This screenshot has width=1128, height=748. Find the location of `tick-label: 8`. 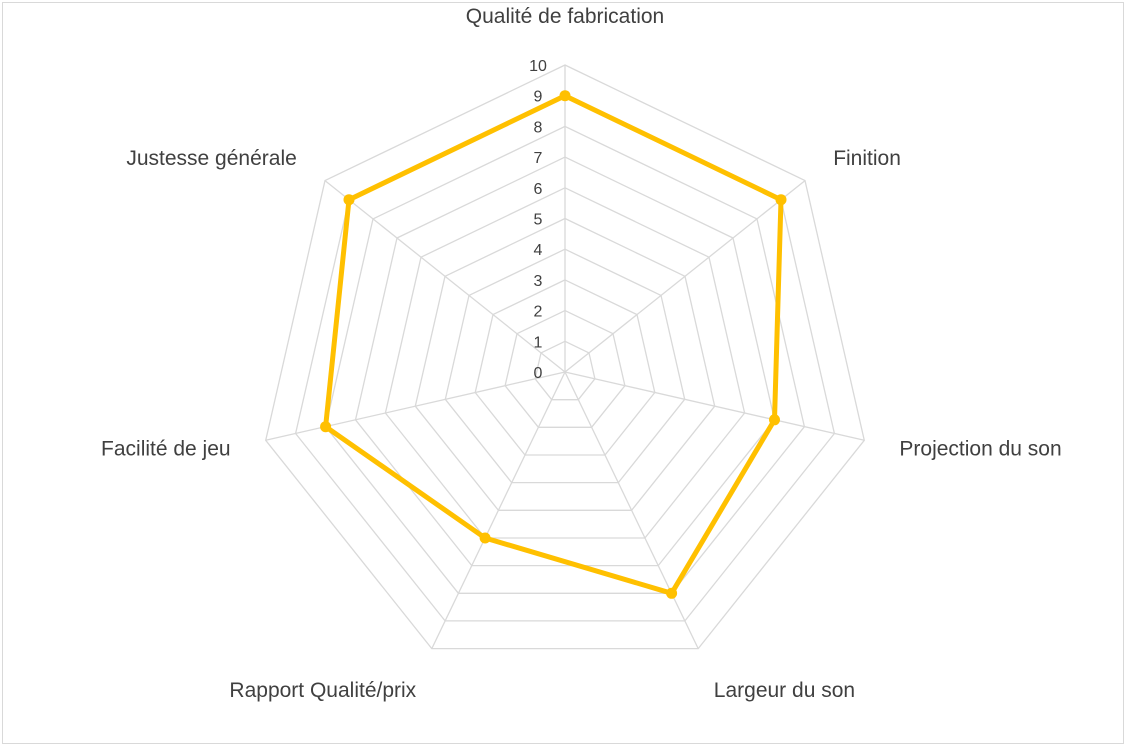

tick-label: 8 is located at coordinates (538, 127).